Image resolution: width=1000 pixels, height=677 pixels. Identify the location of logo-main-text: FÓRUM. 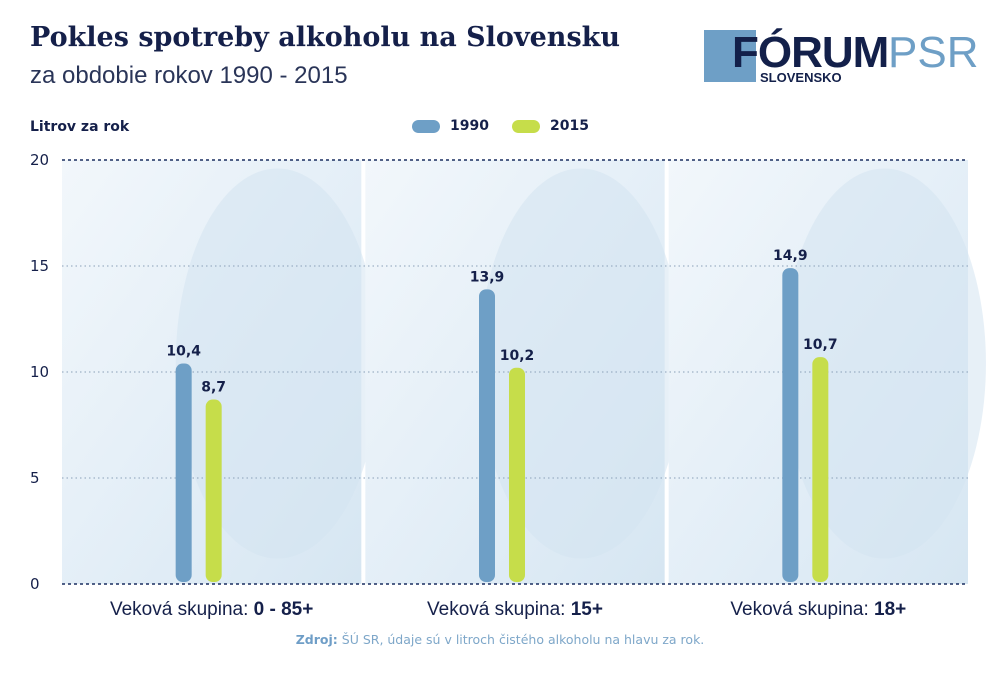
(810, 52).